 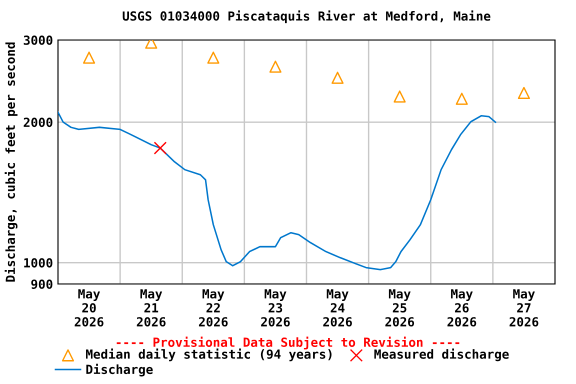 What do you see at coordinates (306, 17) in the screenshot?
I see `chart-title: USGS 01034000 Piscataquis River at Medford, Maine` at bounding box center [306, 17].